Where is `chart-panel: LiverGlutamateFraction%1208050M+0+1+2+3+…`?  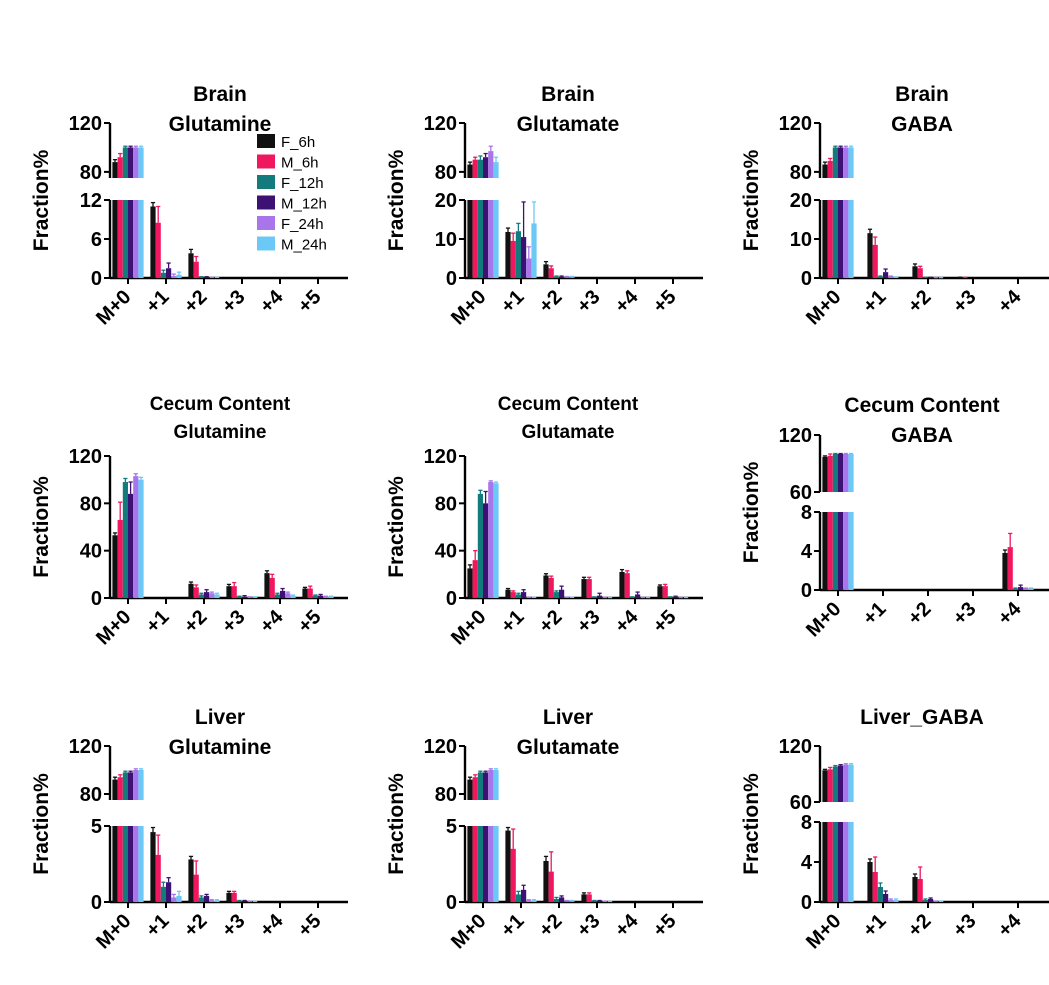 chart-panel: LiverGlutamateFraction%1208050M+0+1+2+3+… is located at coordinates (544, 829).